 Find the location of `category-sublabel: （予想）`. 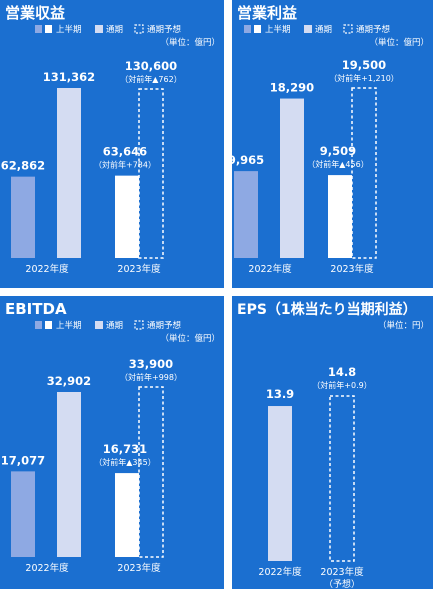

category-sublabel: （予想） is located at coordinates (342, 583).